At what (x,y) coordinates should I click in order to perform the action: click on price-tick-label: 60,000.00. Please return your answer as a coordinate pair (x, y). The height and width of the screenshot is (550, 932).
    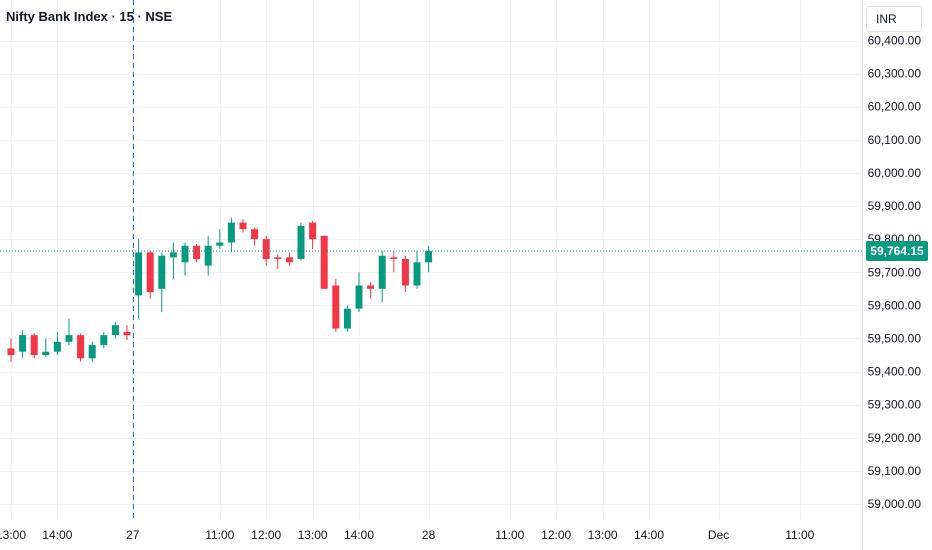
    Looking at the image, I should click on (895, 173).